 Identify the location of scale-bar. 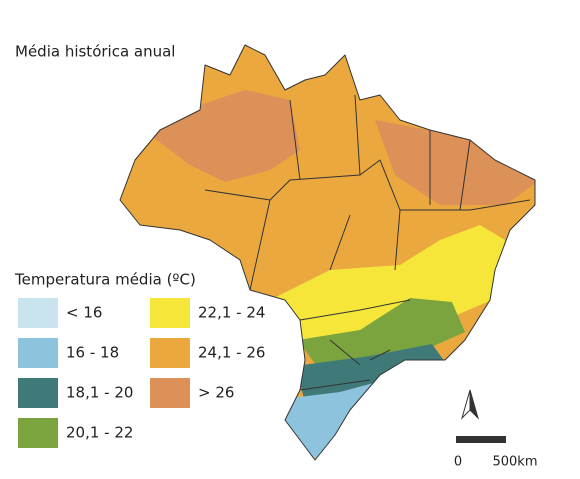
(481, 439).